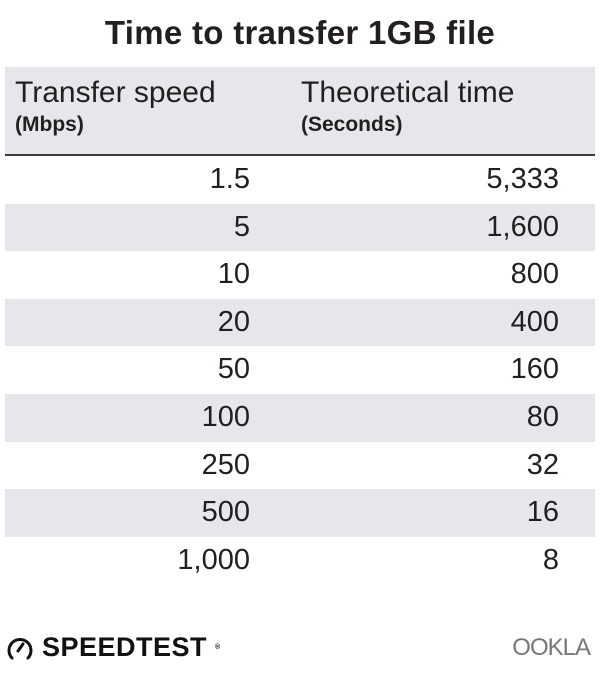 The height and width of the screenshot is (677, 600). Describe the element at coordinates (213, 559) in the screenshot. I see `cell-speed: 1,000` at that location.